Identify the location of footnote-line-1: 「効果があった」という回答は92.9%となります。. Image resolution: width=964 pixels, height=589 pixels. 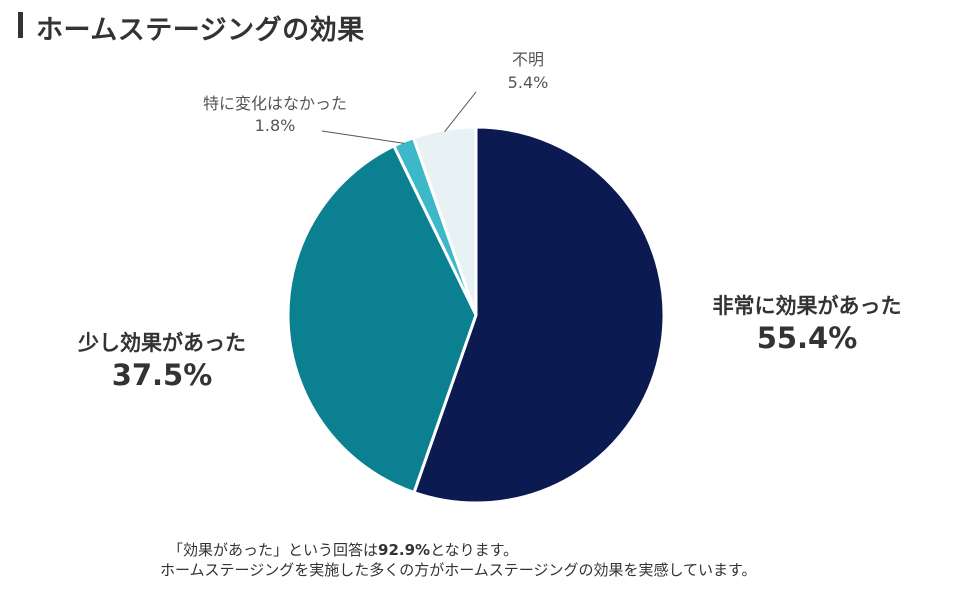
(510, 550).